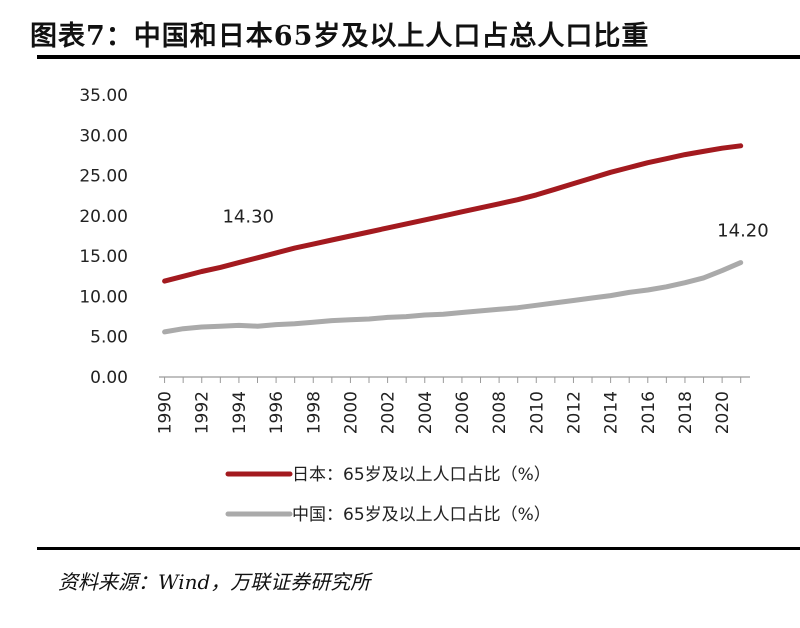  What do you see at coordinates (240, 412) in the screenshot?
I see `x-tick-label: 1994` at bounding box center [240, 412].